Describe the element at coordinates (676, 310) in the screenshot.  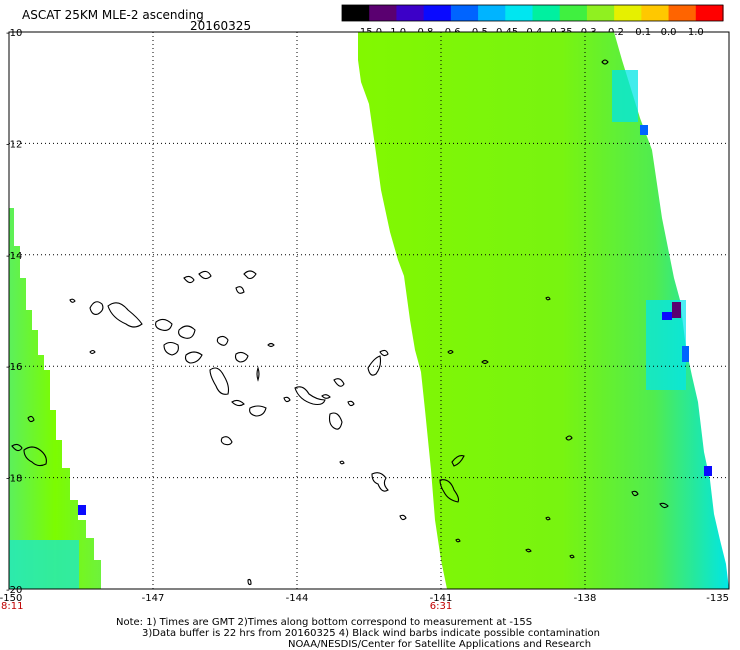
I see `east-purple-spot` at that location.